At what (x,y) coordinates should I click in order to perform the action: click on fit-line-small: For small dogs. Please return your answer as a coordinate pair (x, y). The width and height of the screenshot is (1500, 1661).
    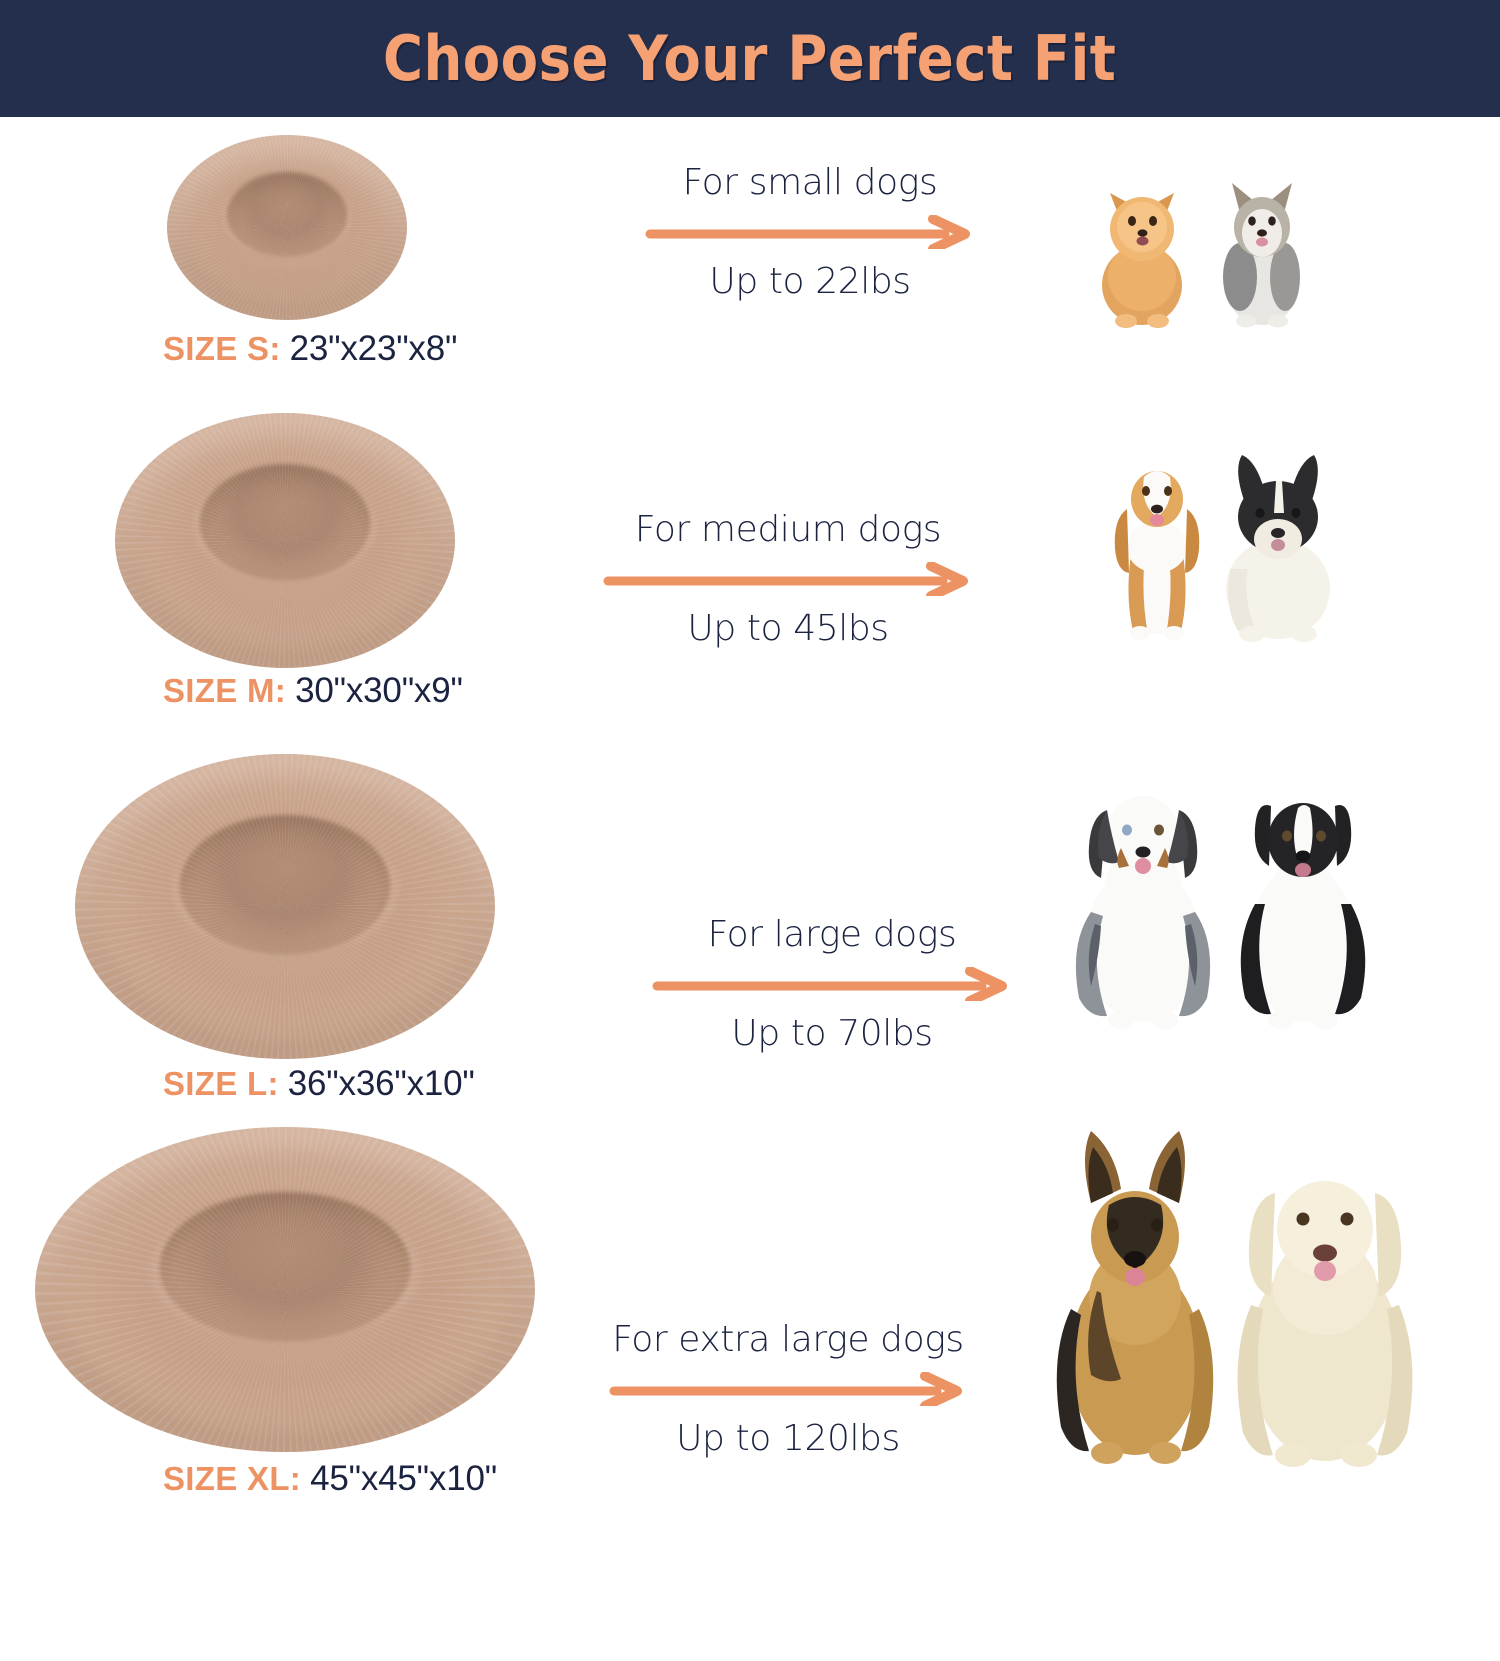
    Looking at the image, I should click on (810, 182).